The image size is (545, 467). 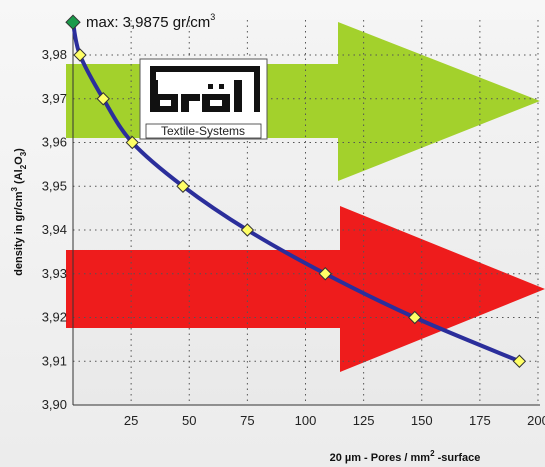 What do you see at coordinates (54, 142) in the screenshot?
I see `y-tick-label: 3,96` at bounding box center [54, 142].